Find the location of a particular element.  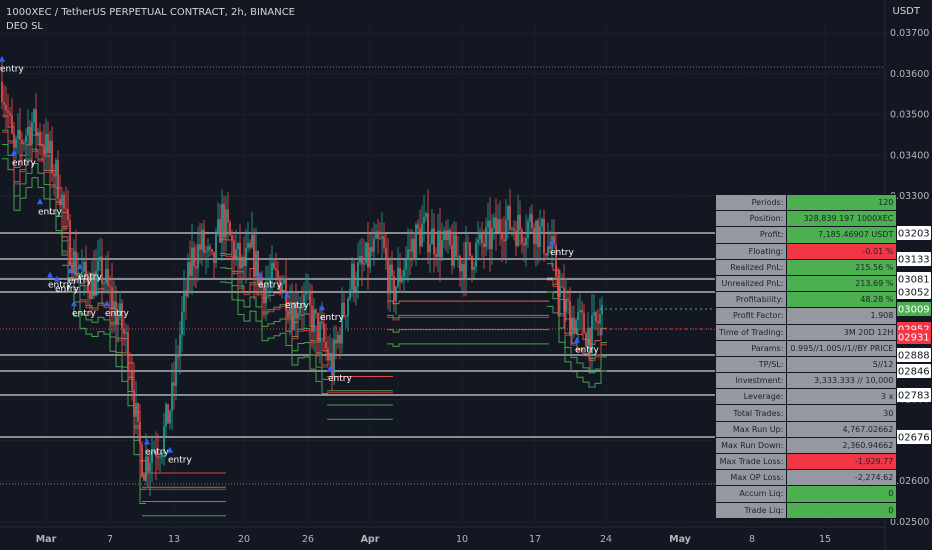

stats-row: Max Trade Loss: -1,929.77 is located at coordinates (806, 461).